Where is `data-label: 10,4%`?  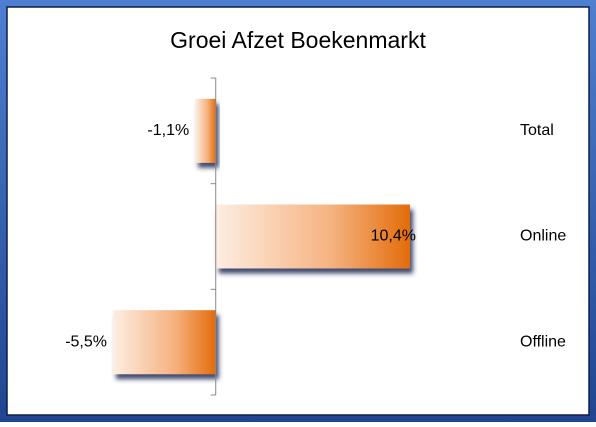 data-label: 10,4% is located at coordinates (393, 236).